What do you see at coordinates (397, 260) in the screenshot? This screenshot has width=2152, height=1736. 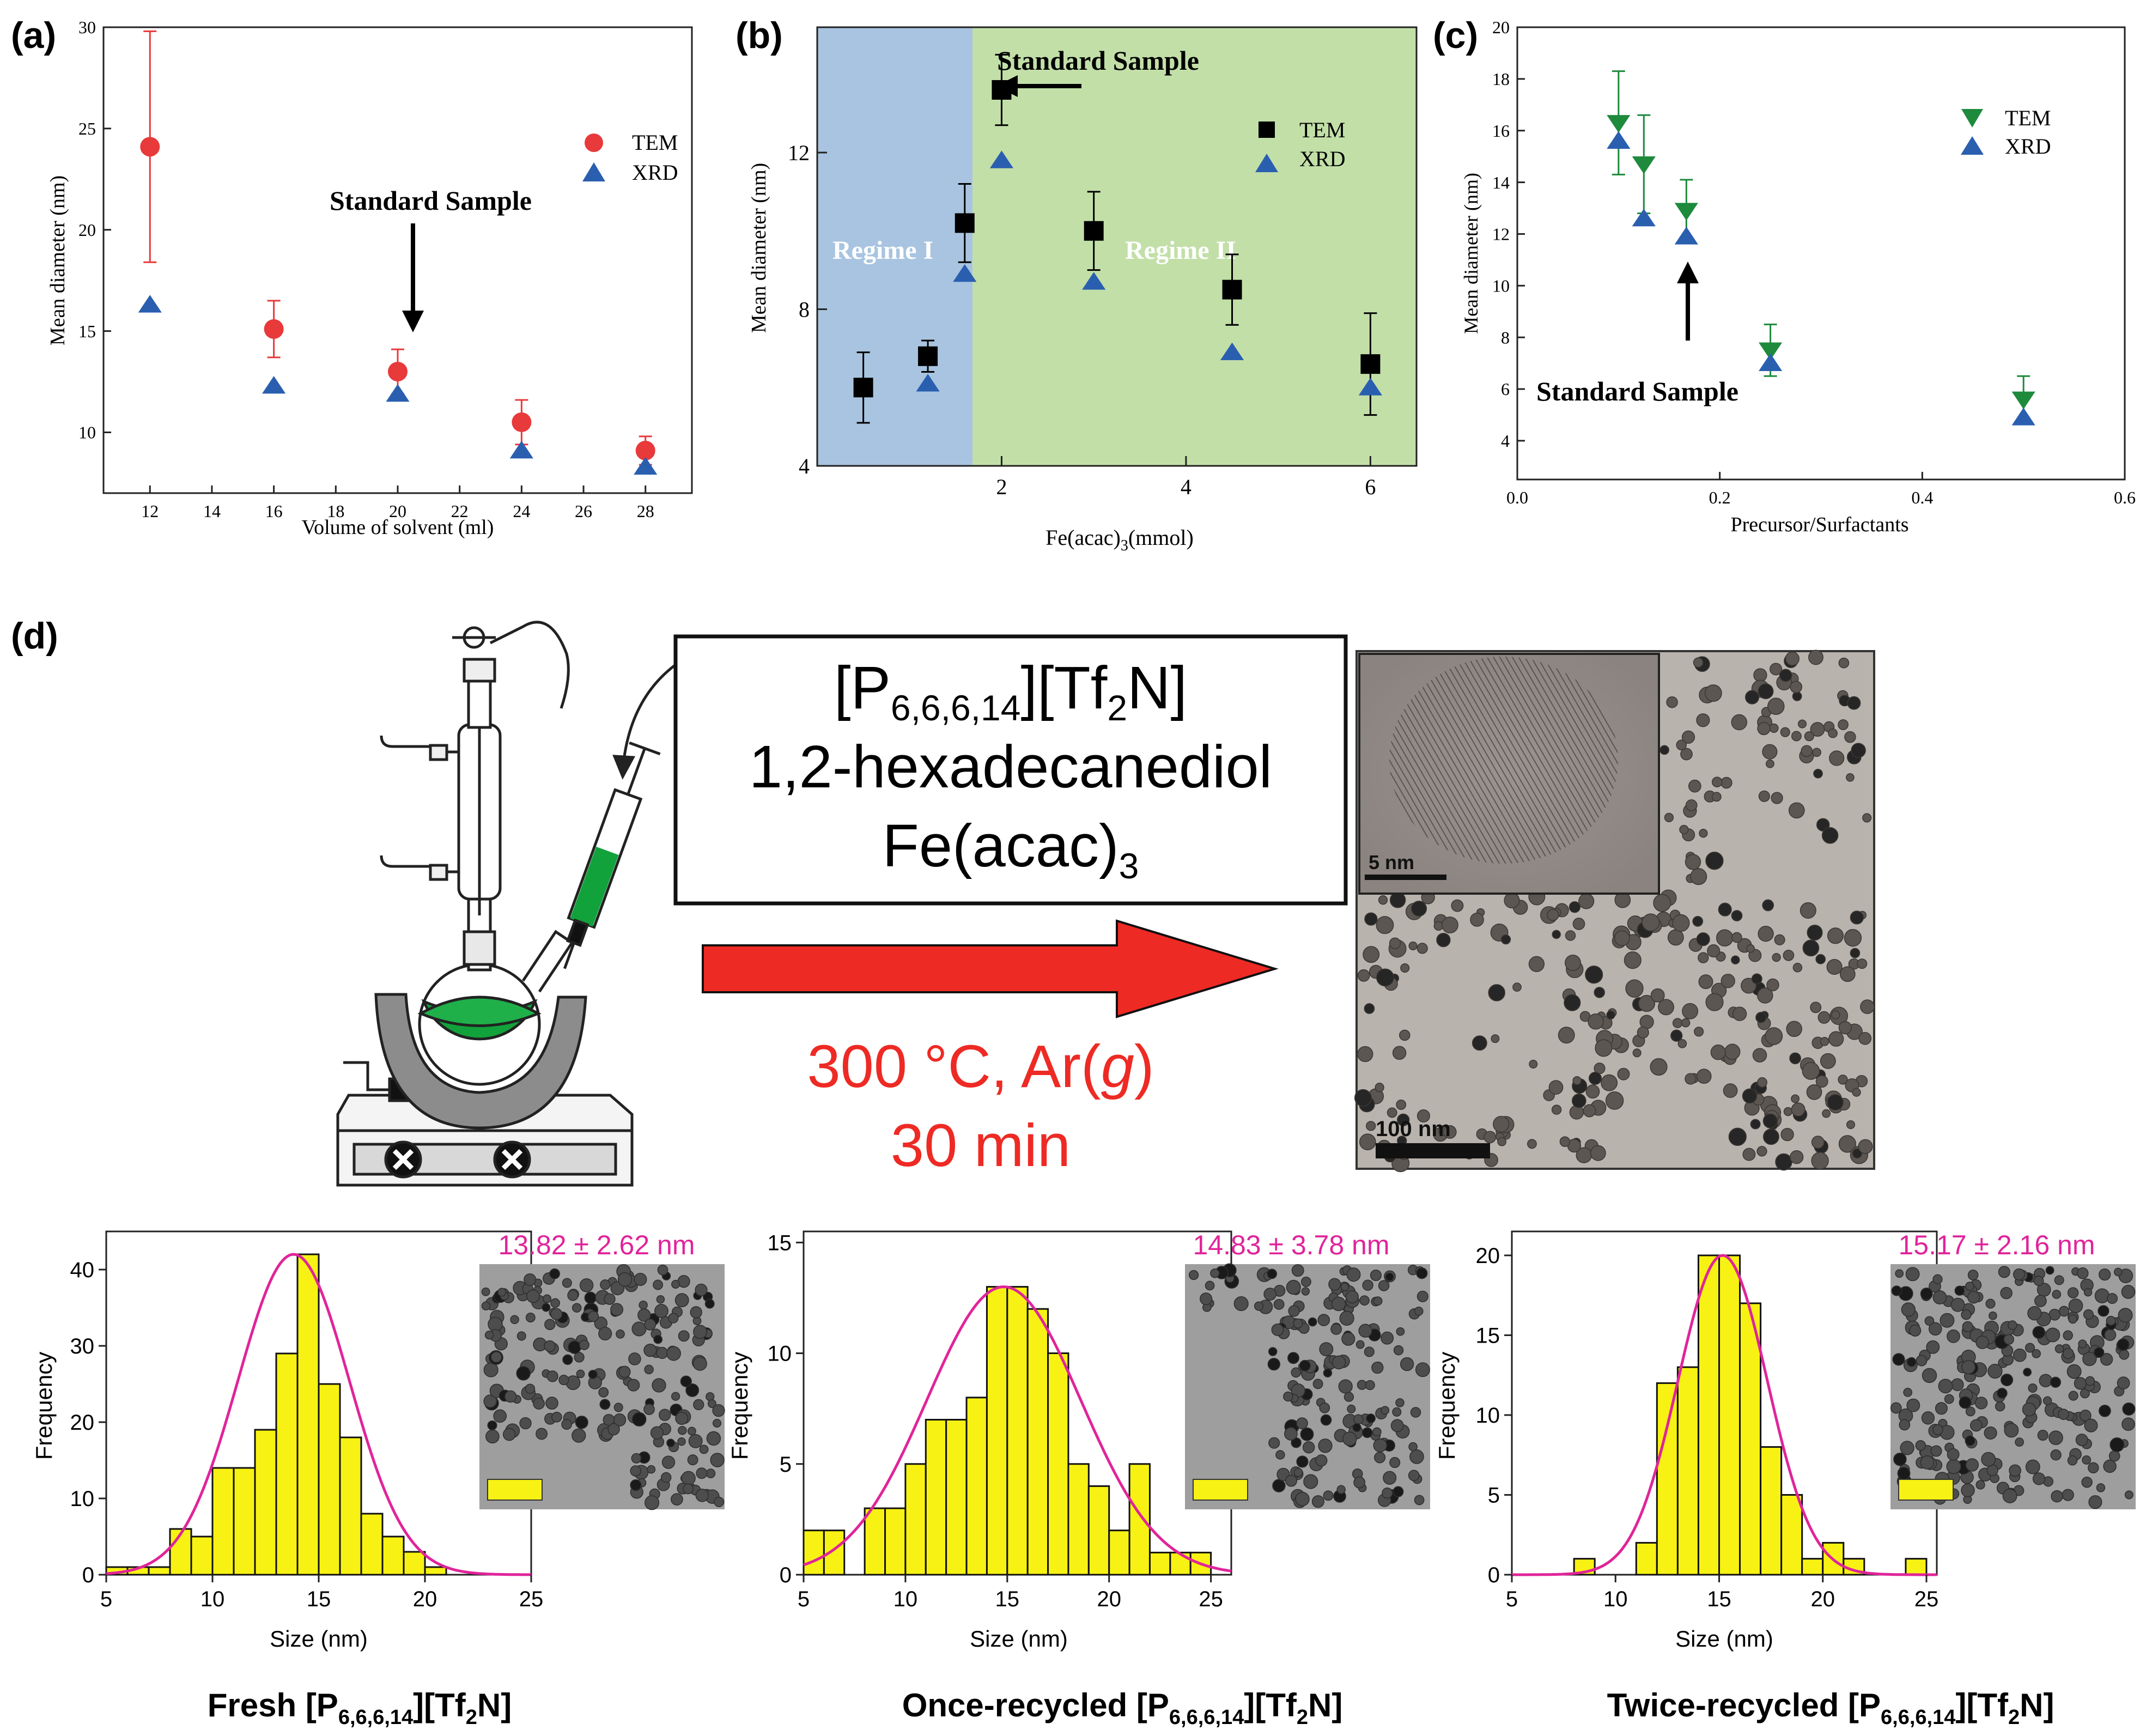 I see `chart-a-frame` at bounding box center [397, 260].